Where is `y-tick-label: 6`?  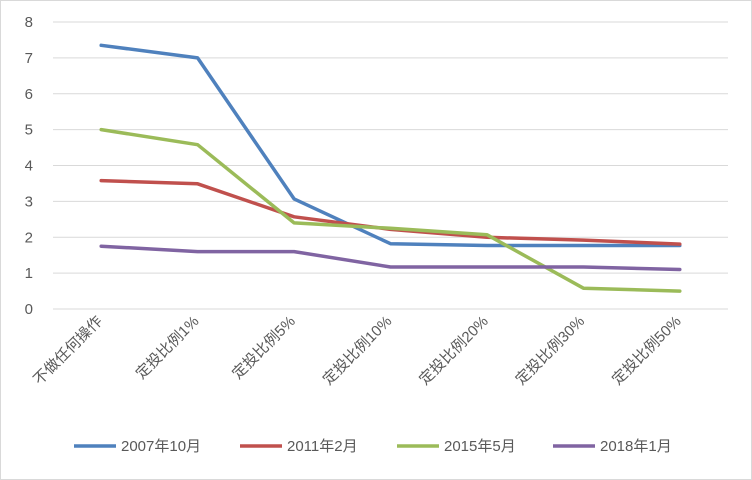 y-tick-label: 6 is located at coordinates (29, 94).